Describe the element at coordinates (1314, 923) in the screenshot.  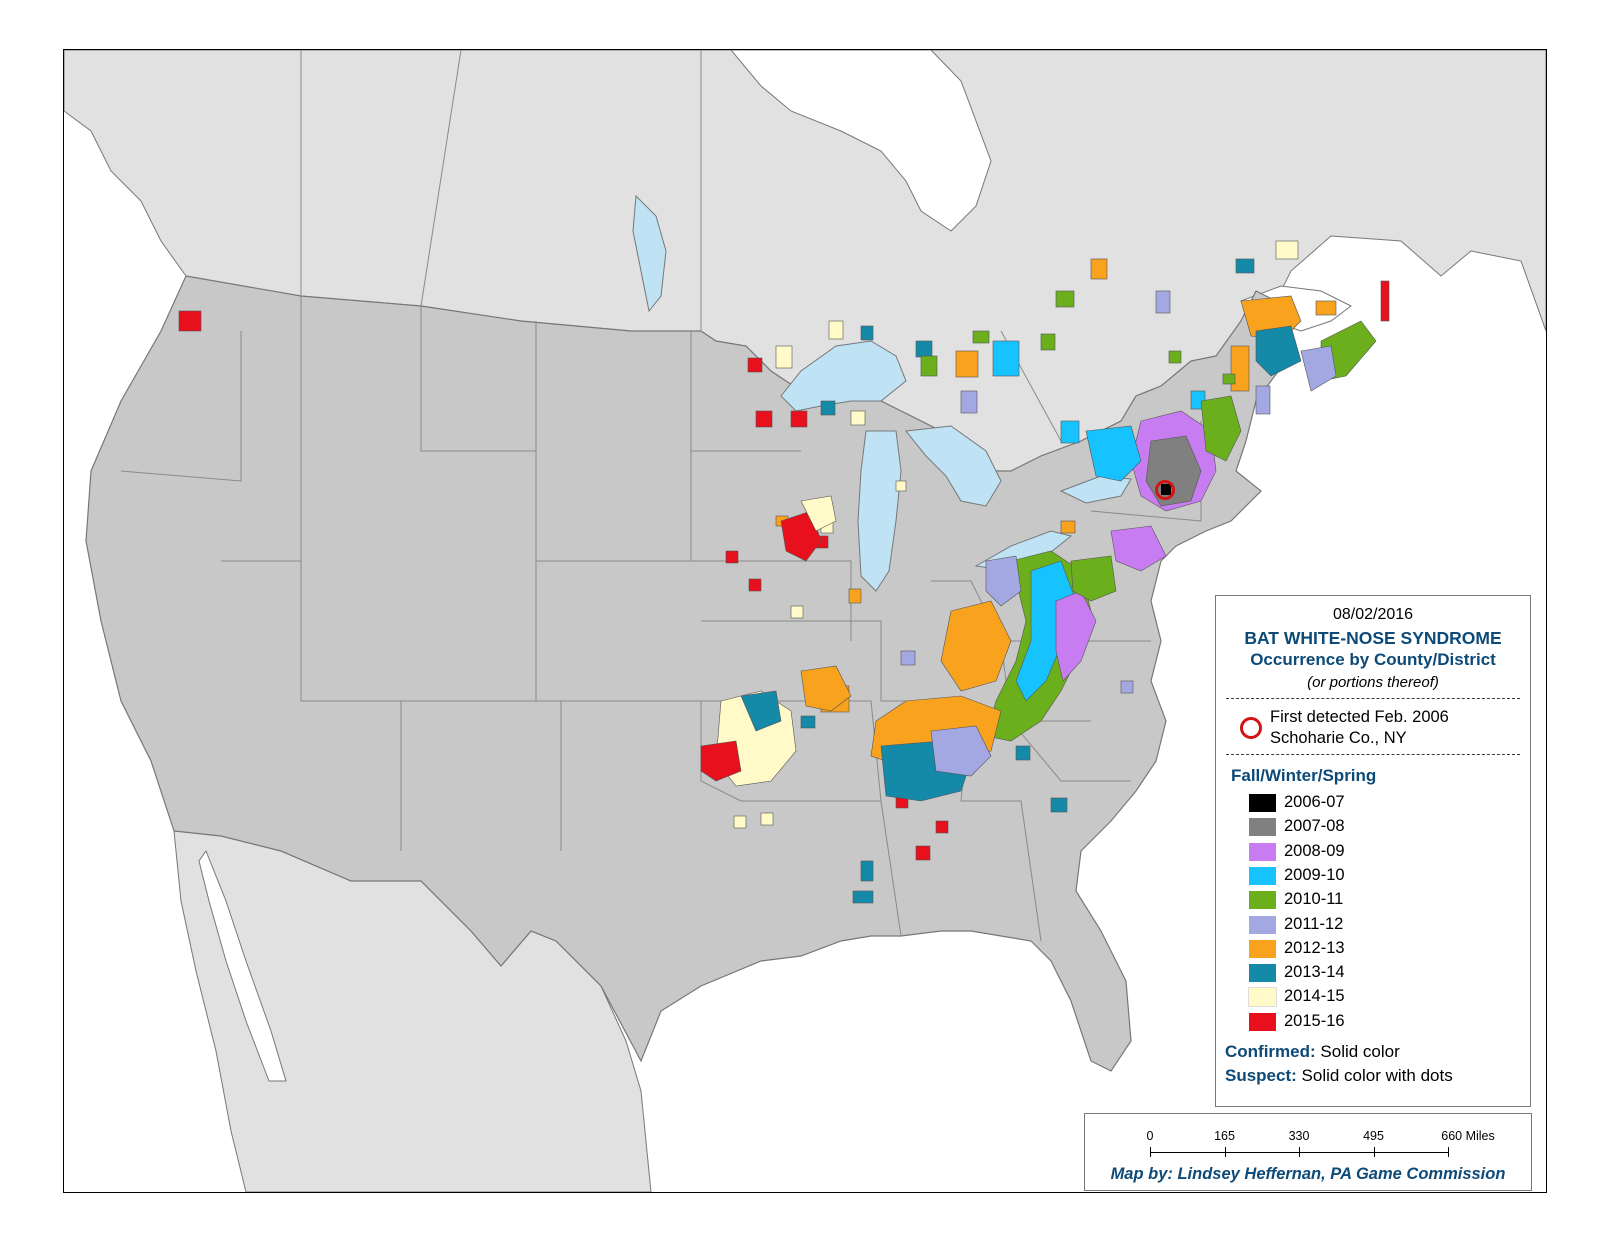
I see `season-label: 2011-12` at that location.